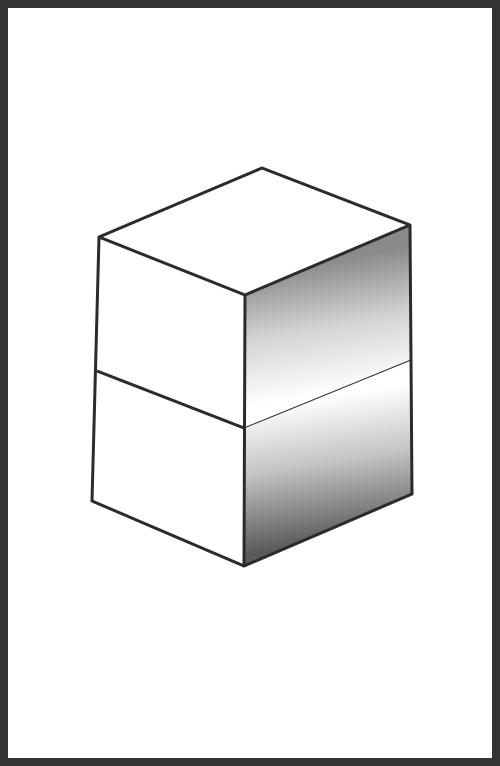  I want to click on right-face-seam, so click(327, 394).